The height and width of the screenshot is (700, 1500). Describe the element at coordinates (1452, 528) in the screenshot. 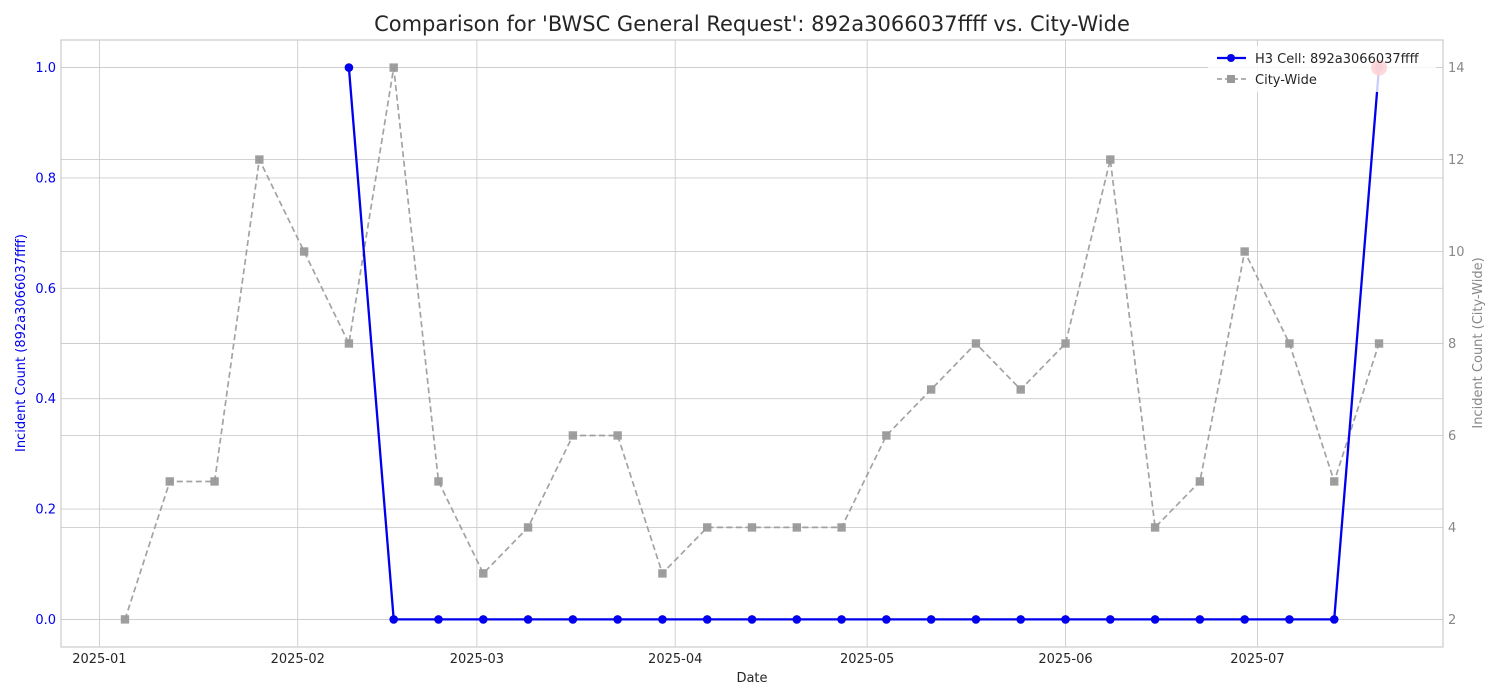

I see `y-right-tick-label: 4` at that location.